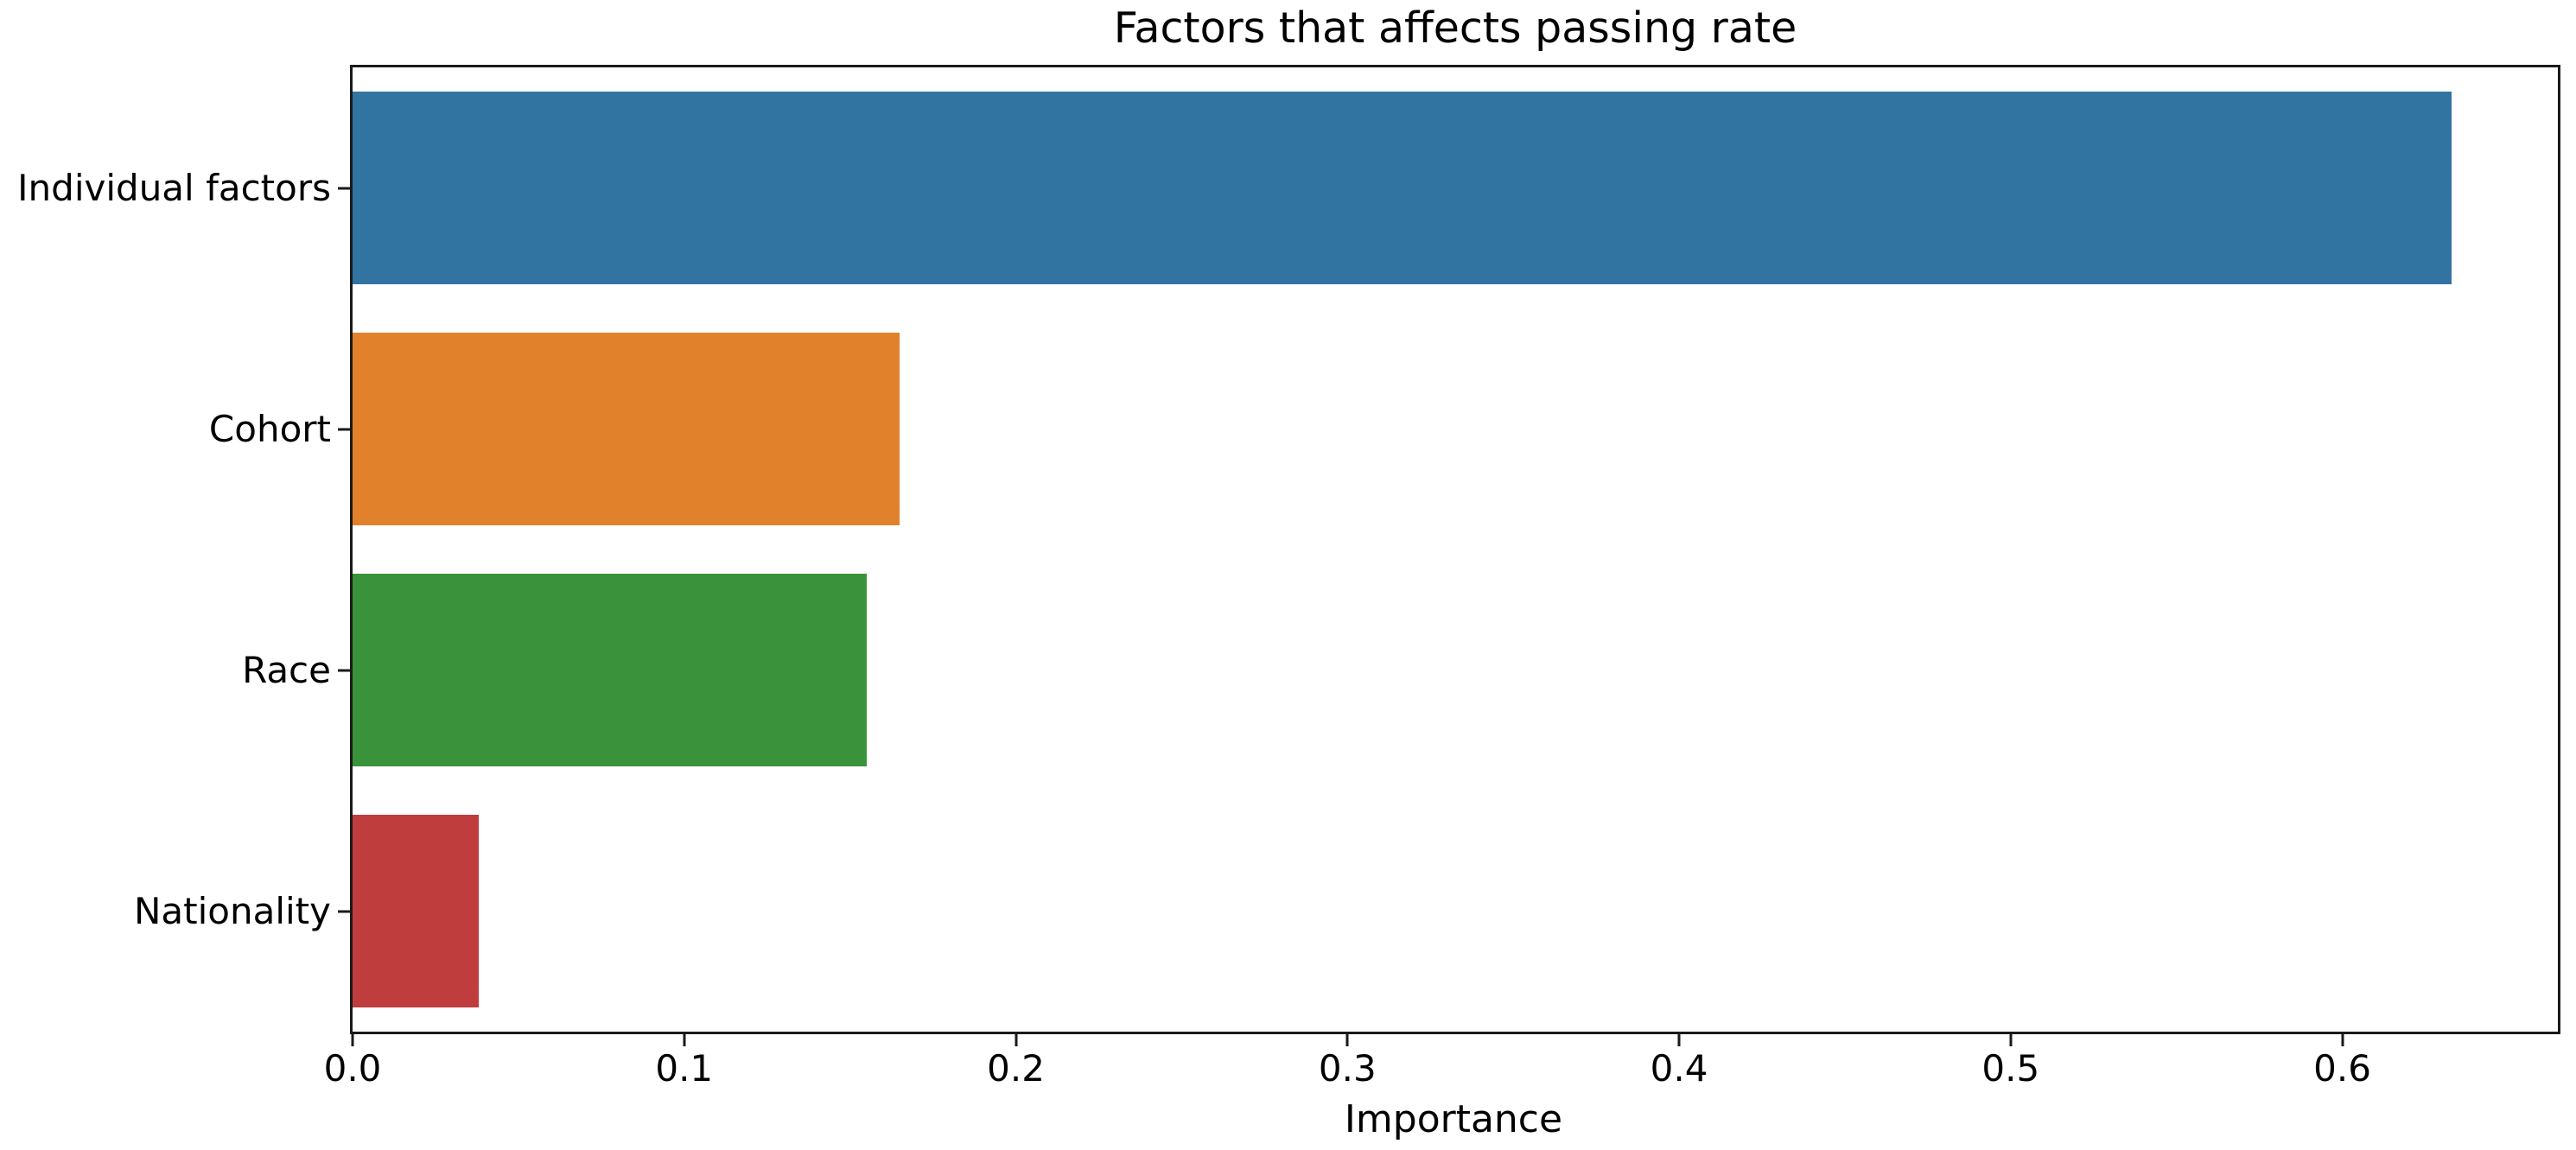  I want to click on x-tick-label-0.3: 0.3, so click(1348, 1068).